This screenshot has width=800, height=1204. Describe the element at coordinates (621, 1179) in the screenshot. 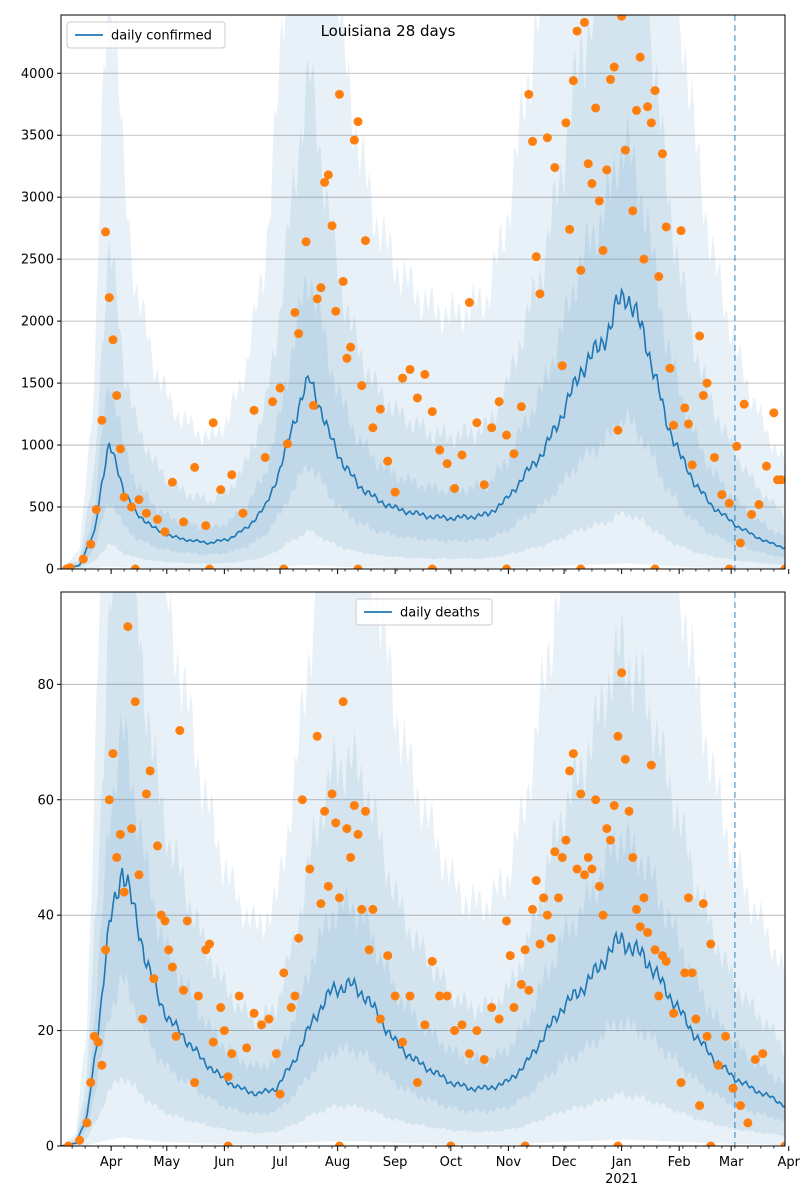

I see `x-year-label: 2021` at that location.